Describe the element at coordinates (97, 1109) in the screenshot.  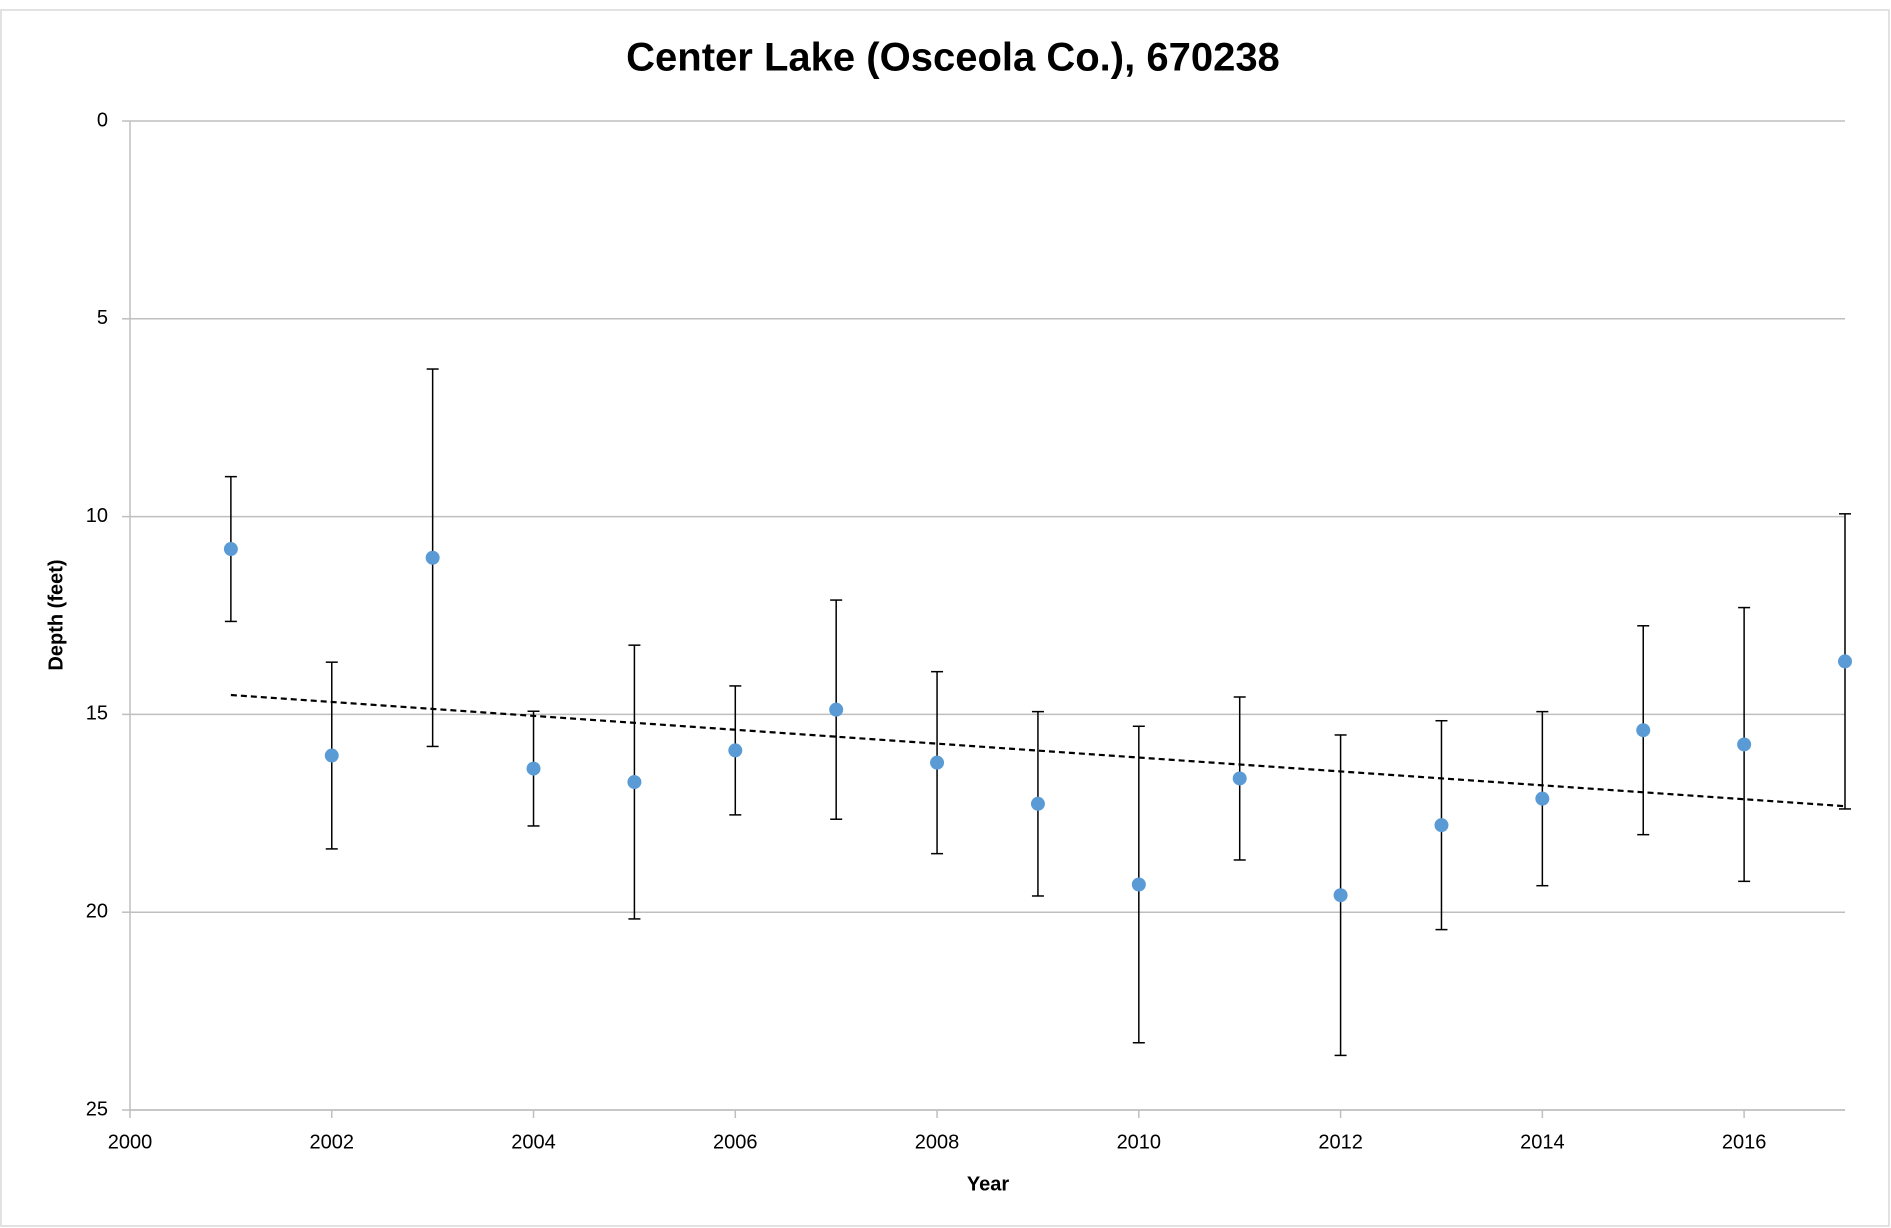
I see `y-tick-label: 25` at that location.